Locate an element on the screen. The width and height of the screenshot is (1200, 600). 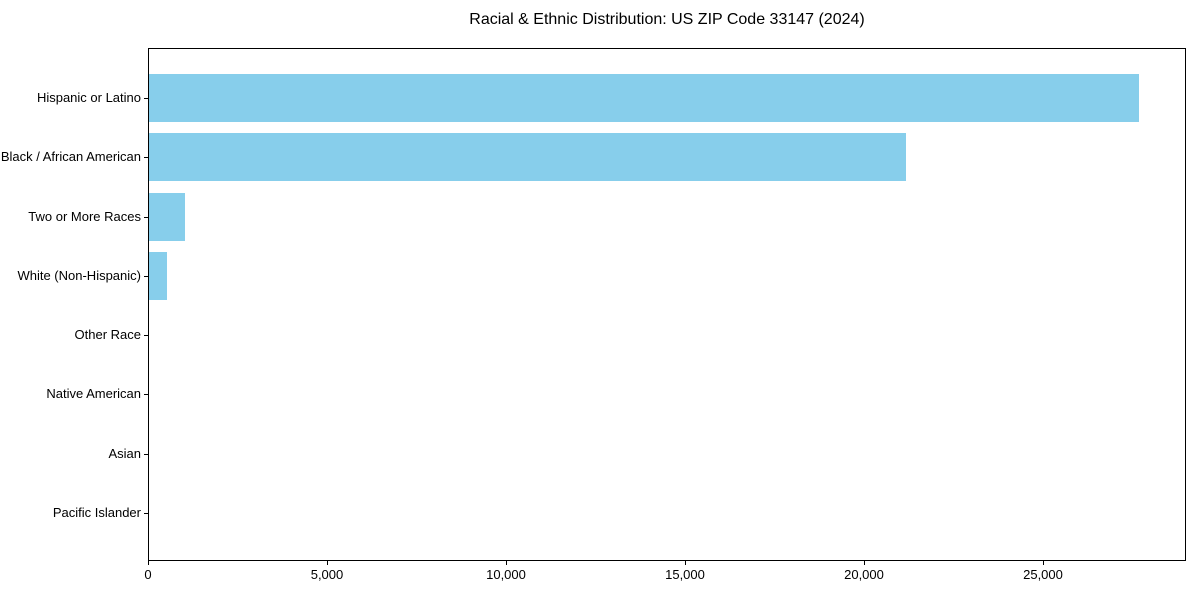
bar-white-non-hispanic is located at coordinates (158, 275).